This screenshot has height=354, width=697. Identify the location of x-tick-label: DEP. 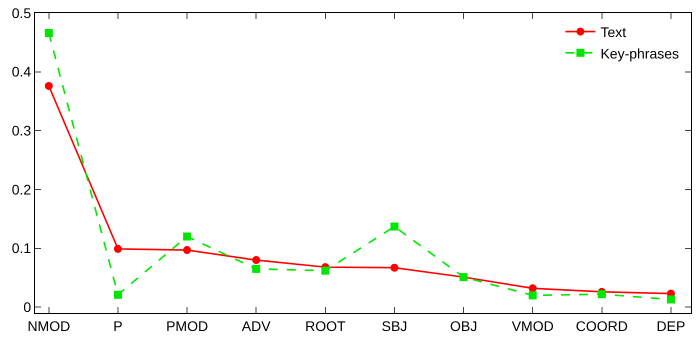
(671, 326).